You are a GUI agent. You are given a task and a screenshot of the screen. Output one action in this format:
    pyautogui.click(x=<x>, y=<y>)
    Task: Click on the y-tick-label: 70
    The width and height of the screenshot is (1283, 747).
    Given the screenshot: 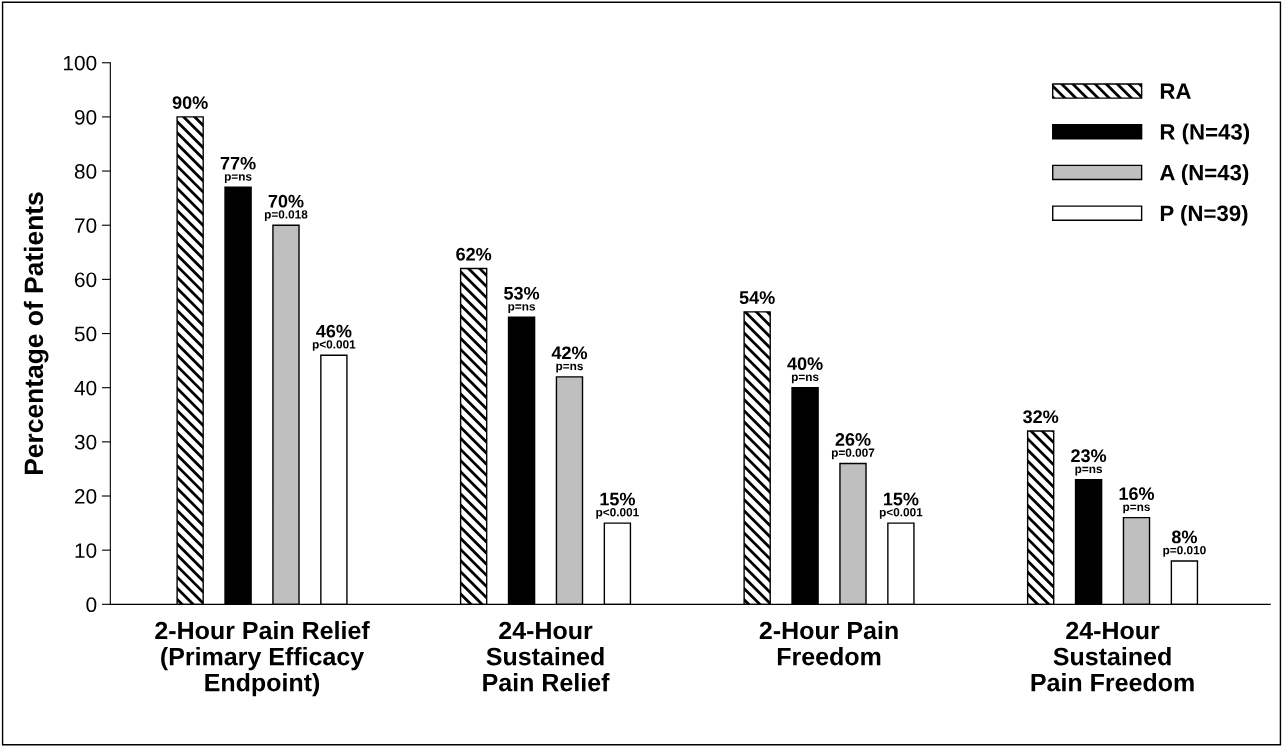 What is the action you would take?
    pyautogui.click(x=86, y=225)
    